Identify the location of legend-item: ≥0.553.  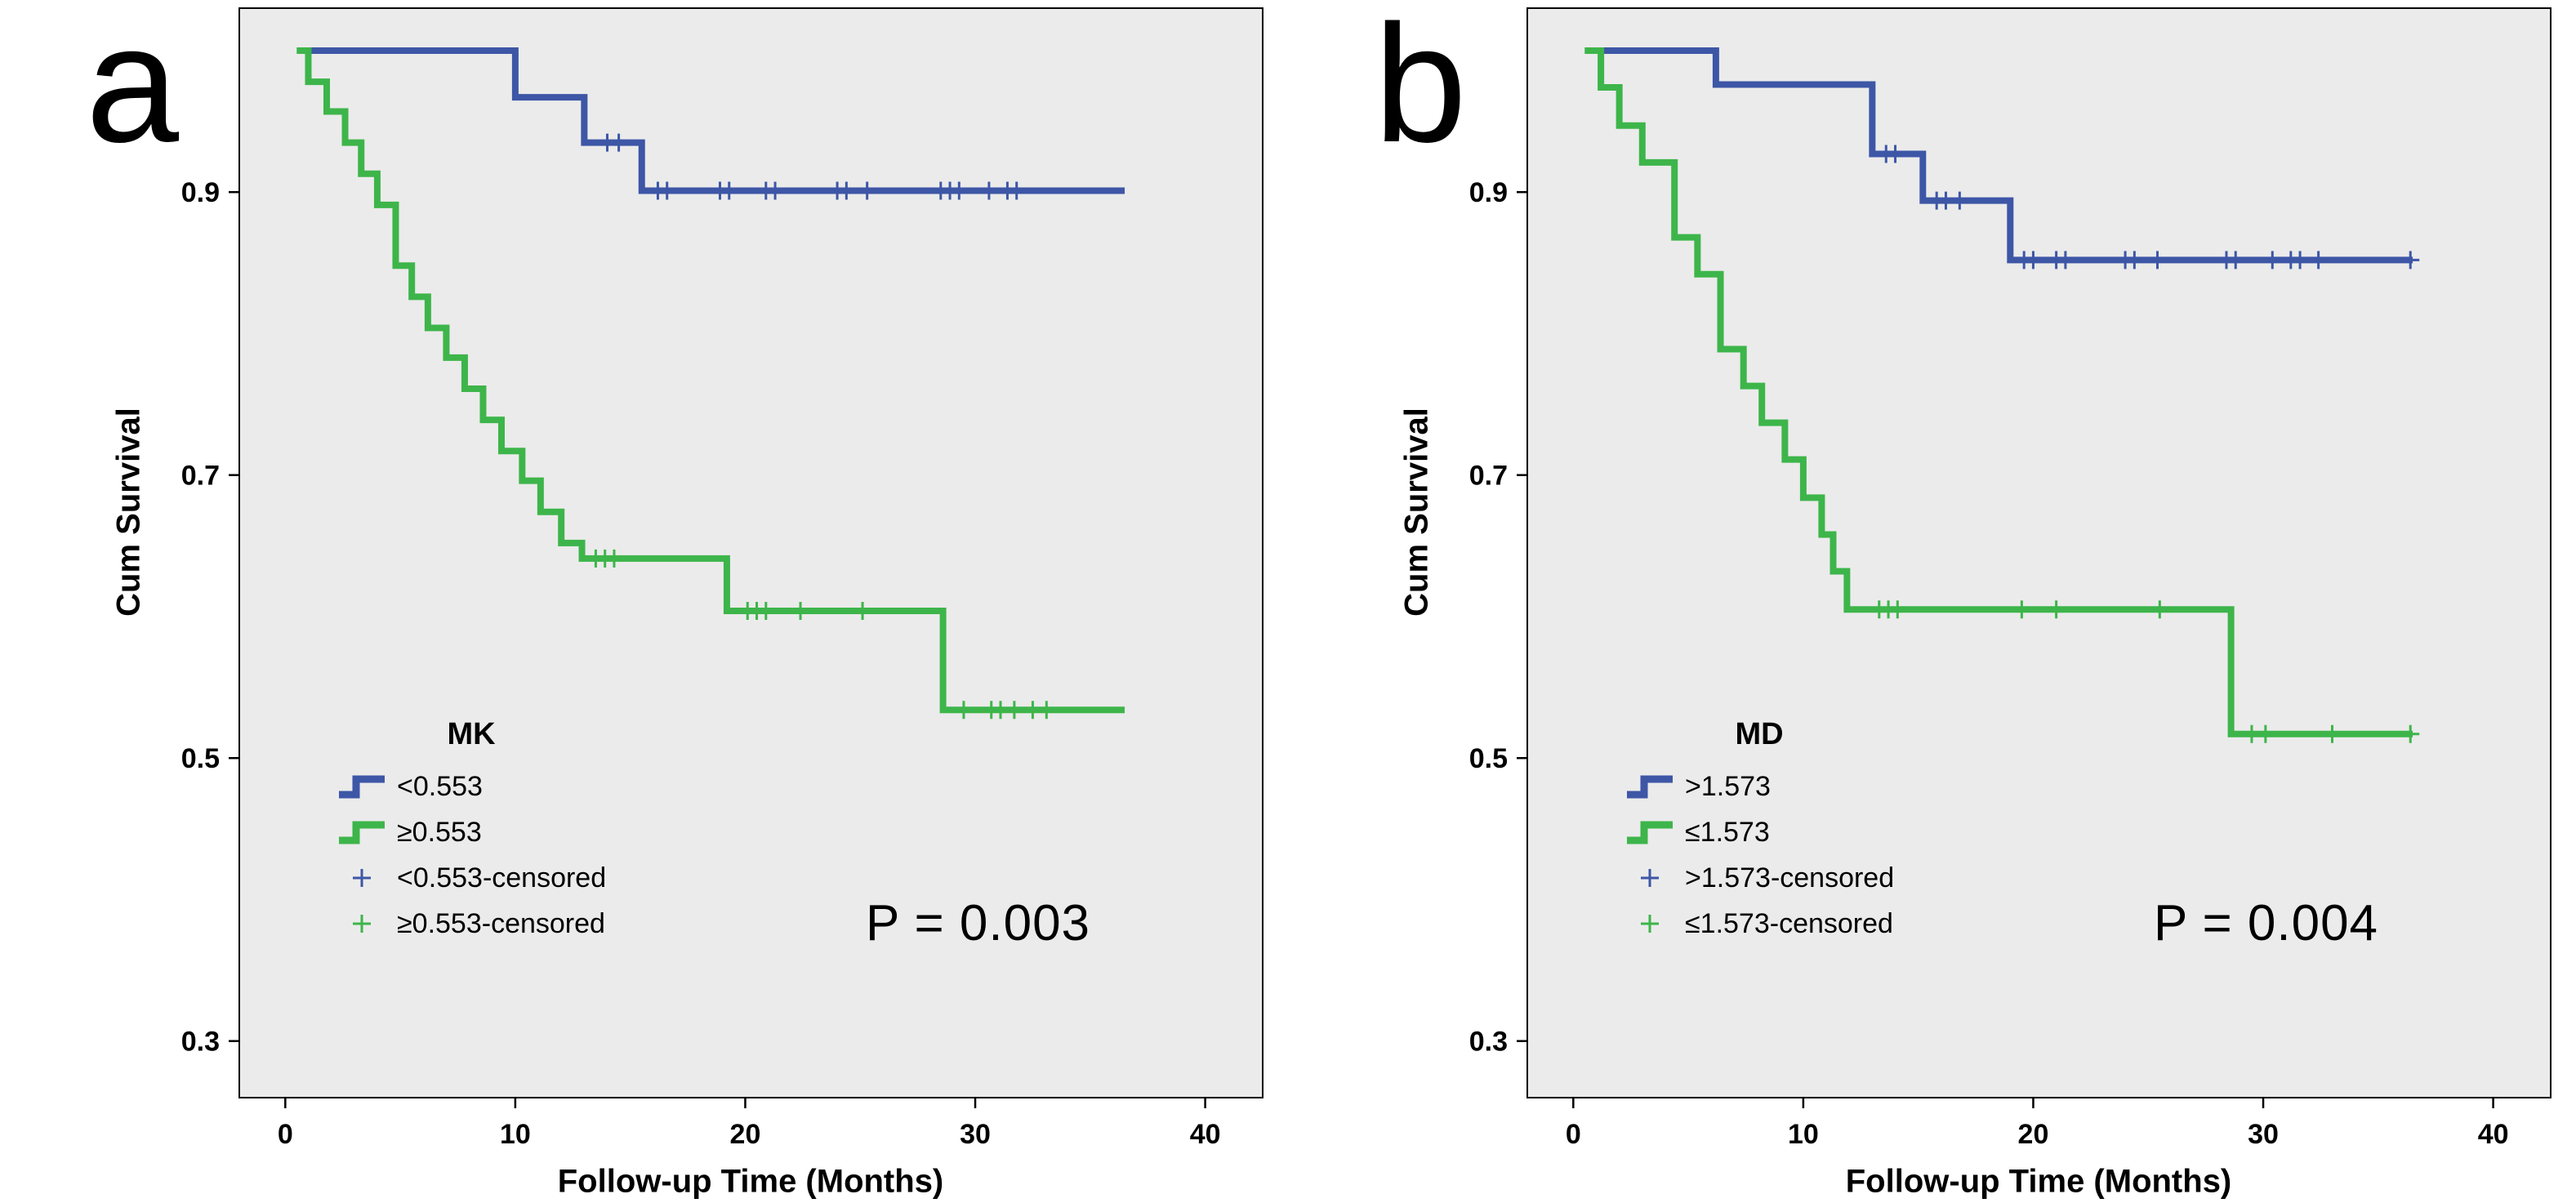
(471, 832).